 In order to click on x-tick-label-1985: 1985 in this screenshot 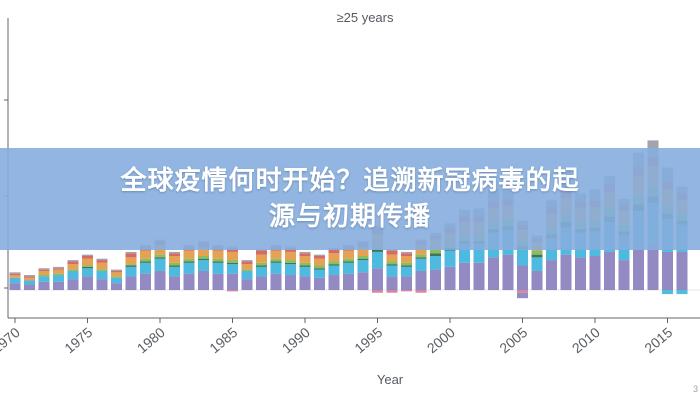, I will do `click(223, 340)`.